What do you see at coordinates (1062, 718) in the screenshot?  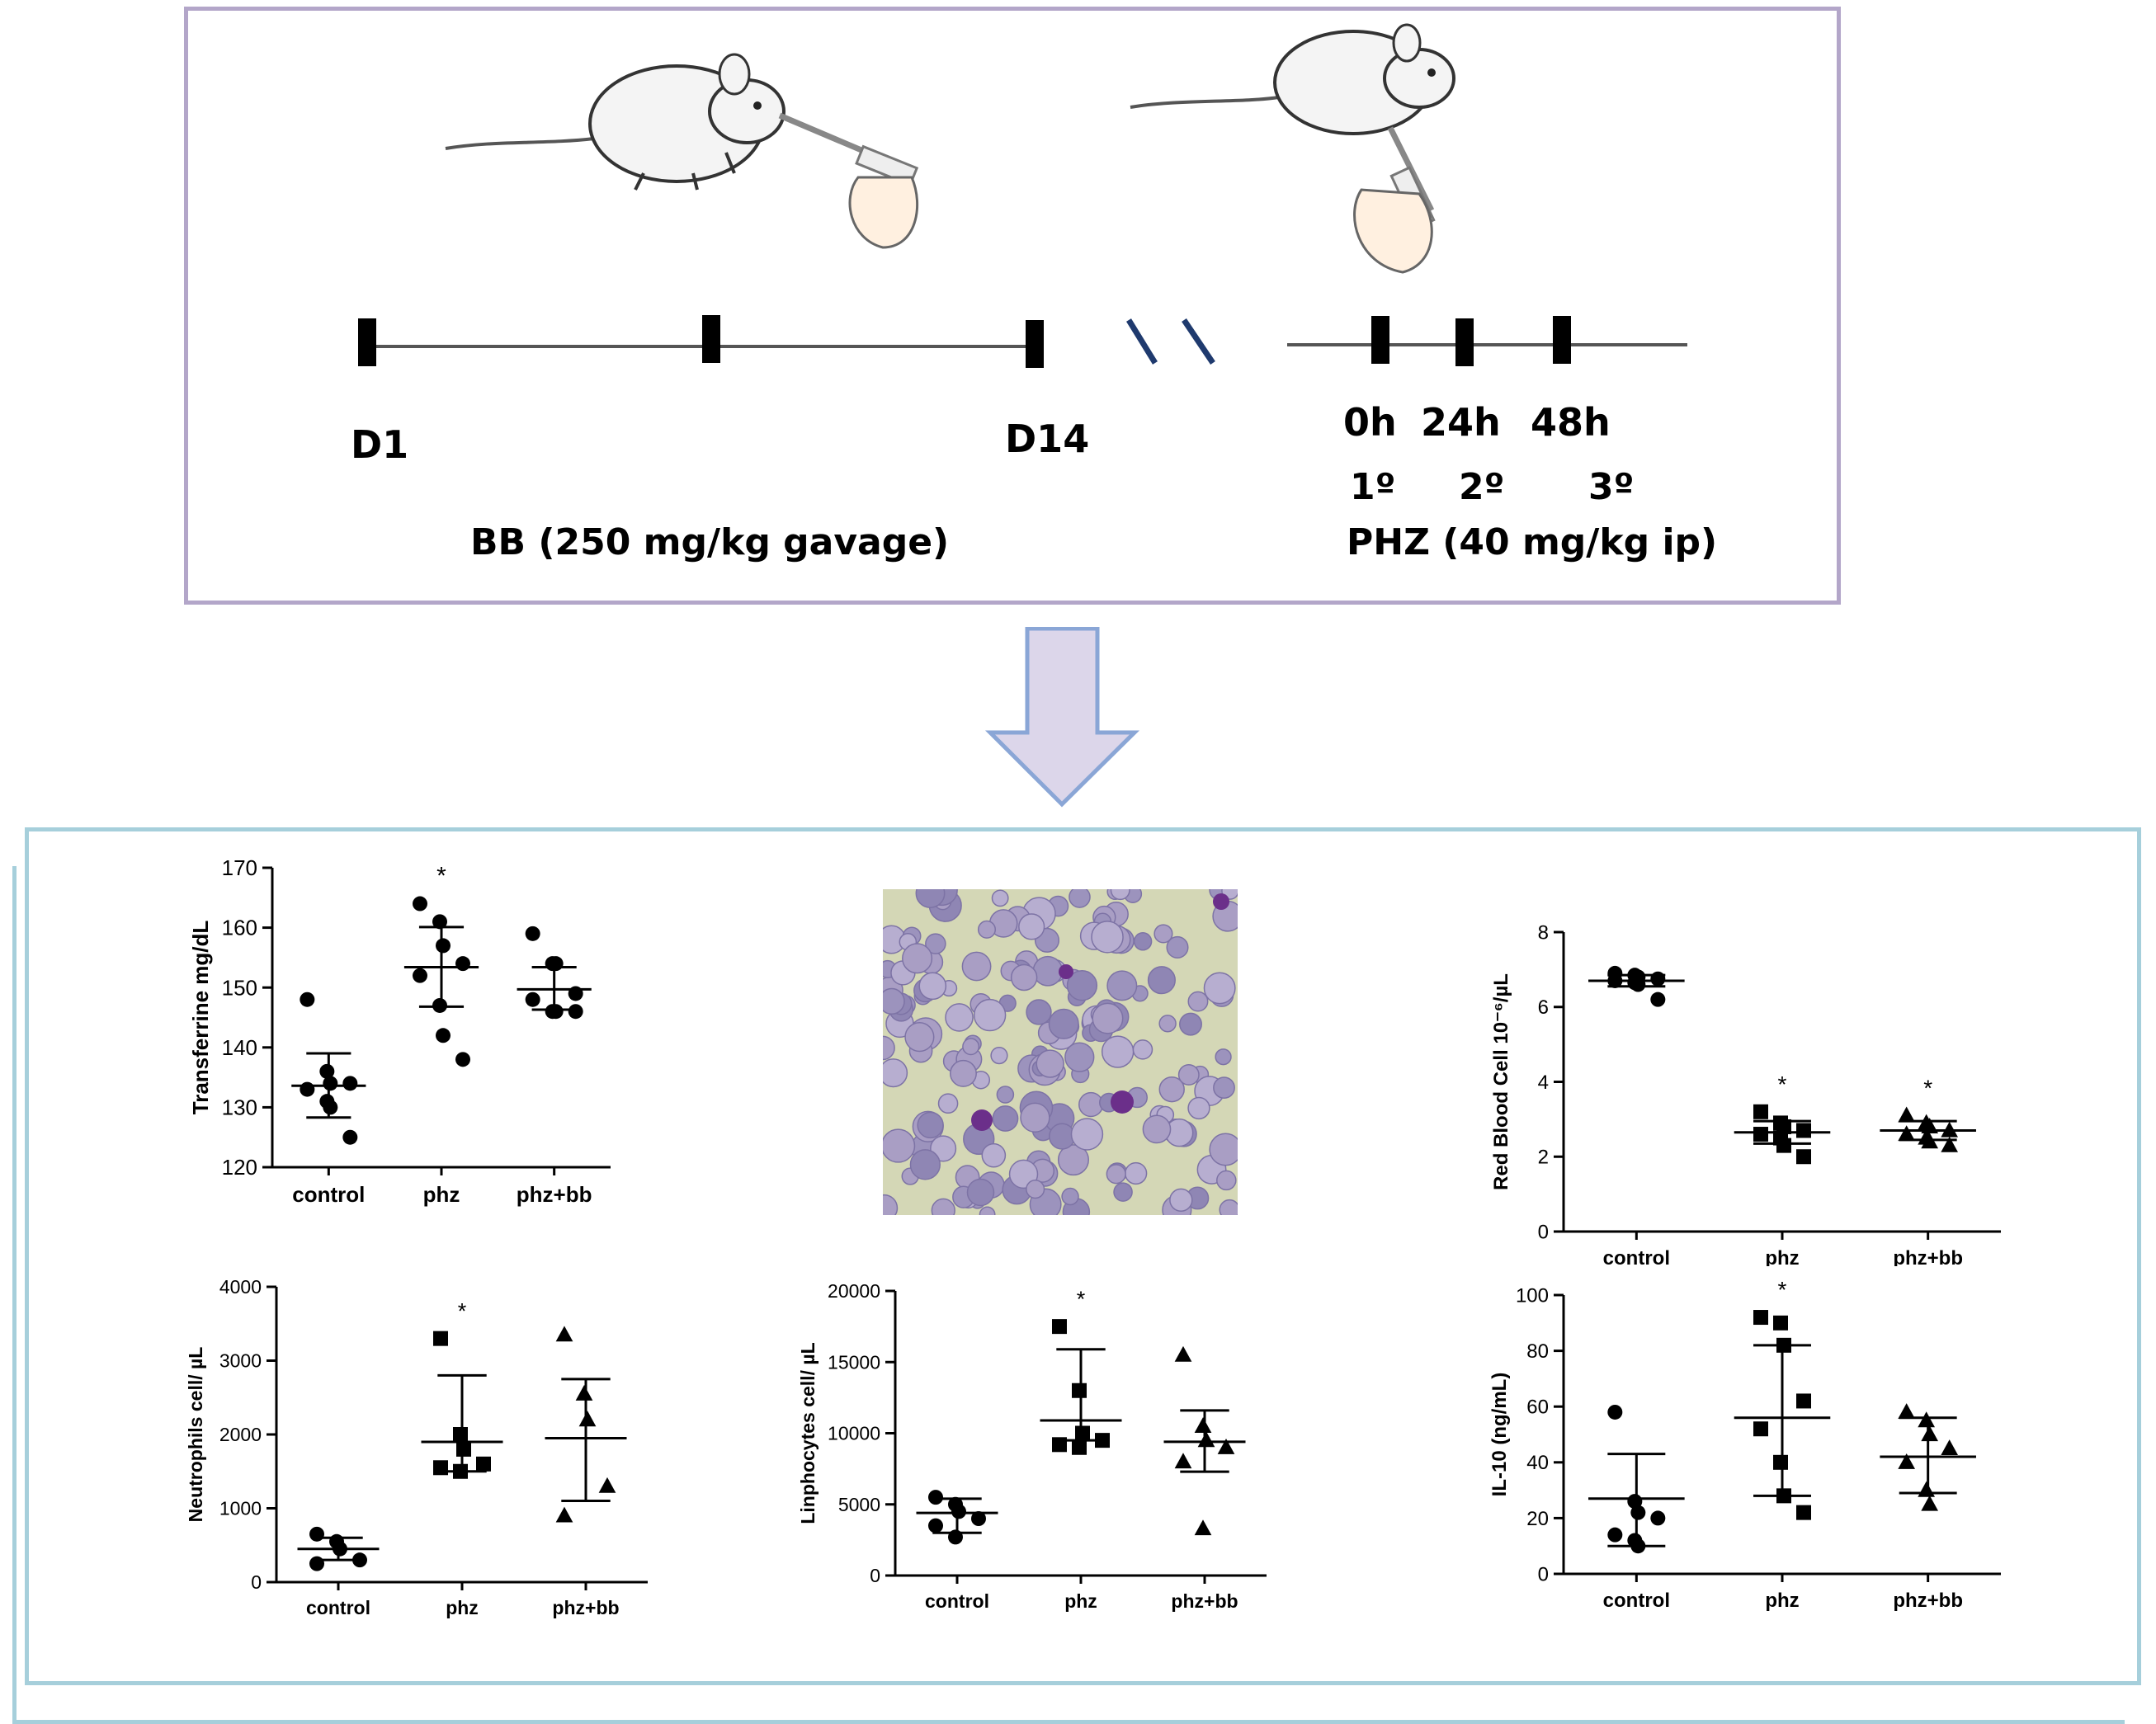 I see `down-arrow-icon` at bounding box center [1062, 718].